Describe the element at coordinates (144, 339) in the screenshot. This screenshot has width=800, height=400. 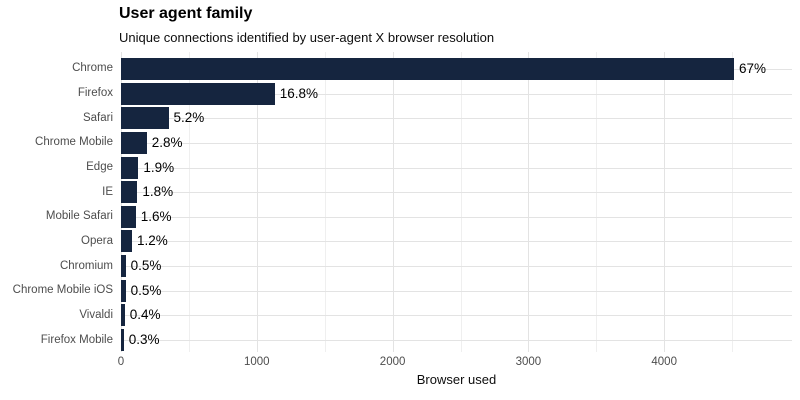
I see `bar-value-label: 0.3%` at that location.